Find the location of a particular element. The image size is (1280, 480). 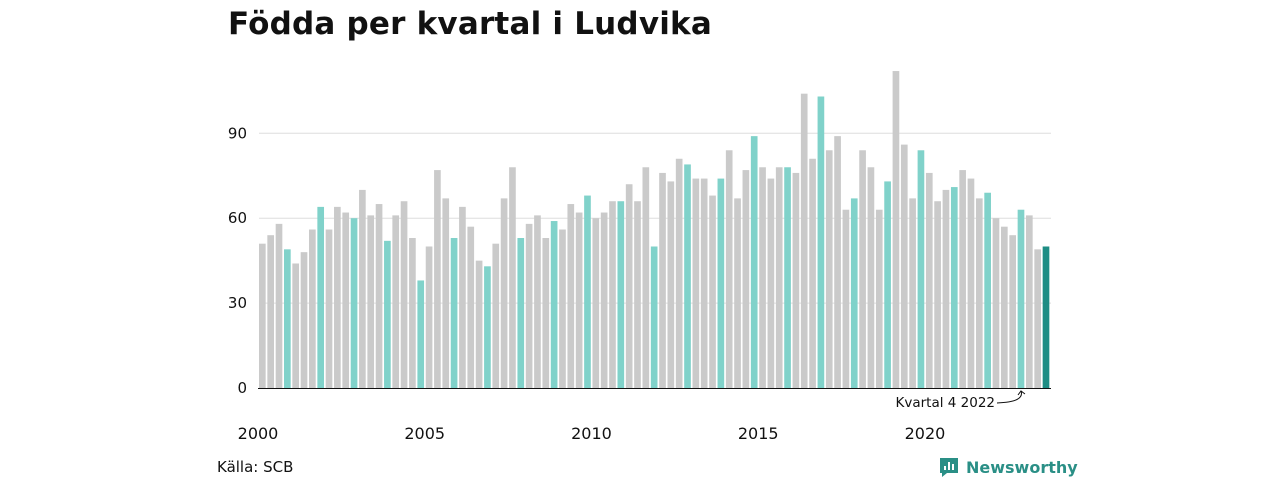

annotation-label: Kvartal 4 2022 is located at coordinates (945, 403).